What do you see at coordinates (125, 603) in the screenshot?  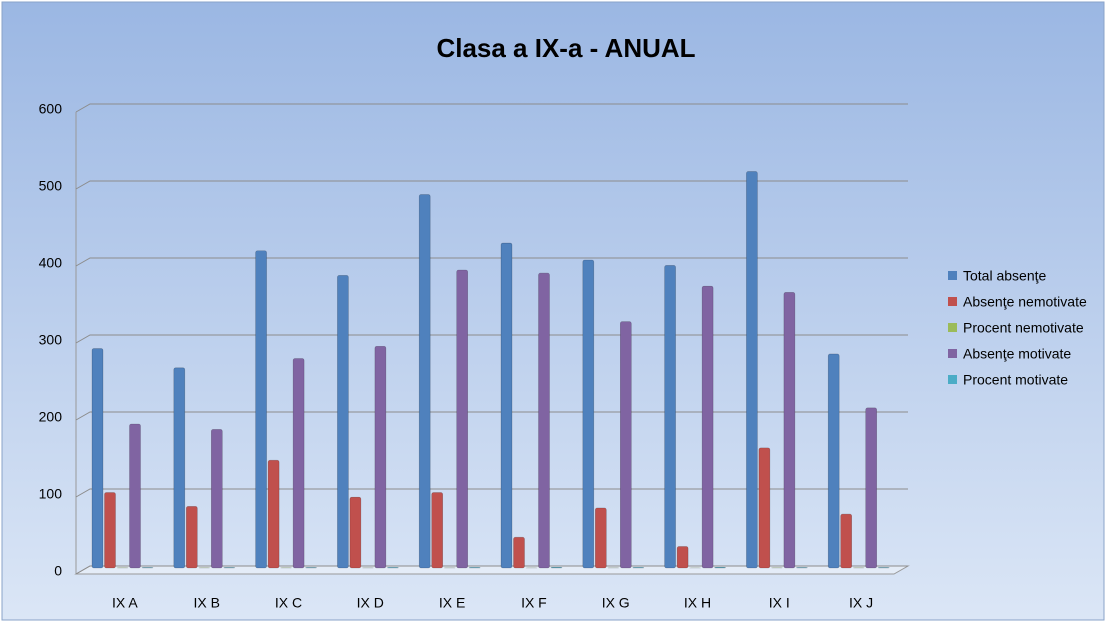 I see `x-tick-label: IX A` at bounding box center [125, 603].